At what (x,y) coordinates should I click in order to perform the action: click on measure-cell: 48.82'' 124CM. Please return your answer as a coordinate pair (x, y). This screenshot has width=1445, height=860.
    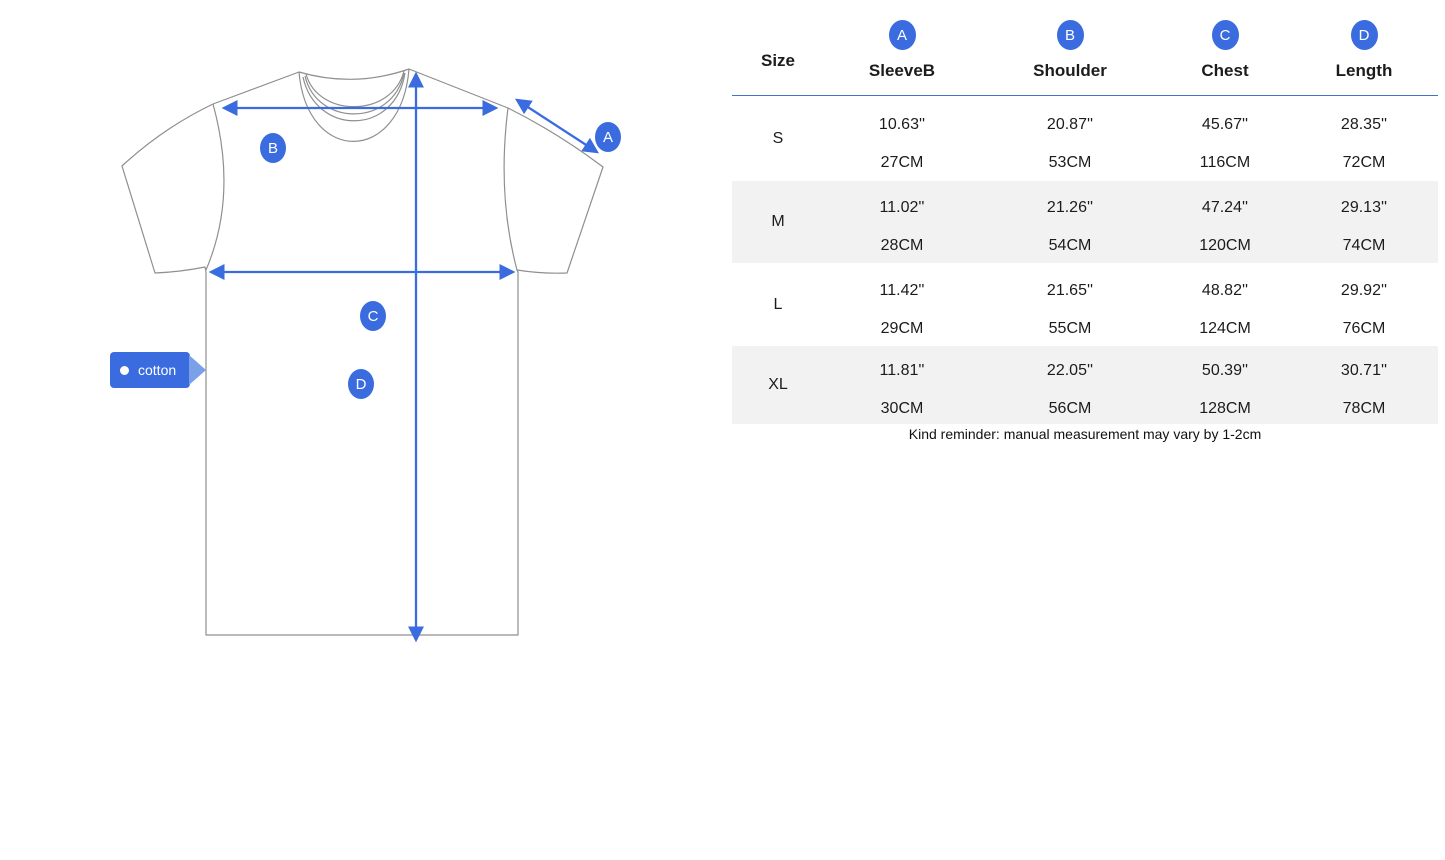
    Looking at the image, I should click on (1225, 304).